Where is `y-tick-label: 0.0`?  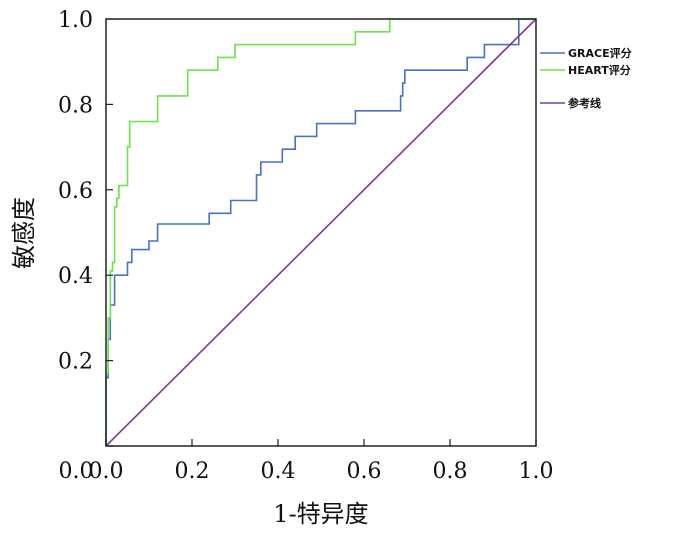 y-tick-label: 0.0 is located at coordinates (76, 471).